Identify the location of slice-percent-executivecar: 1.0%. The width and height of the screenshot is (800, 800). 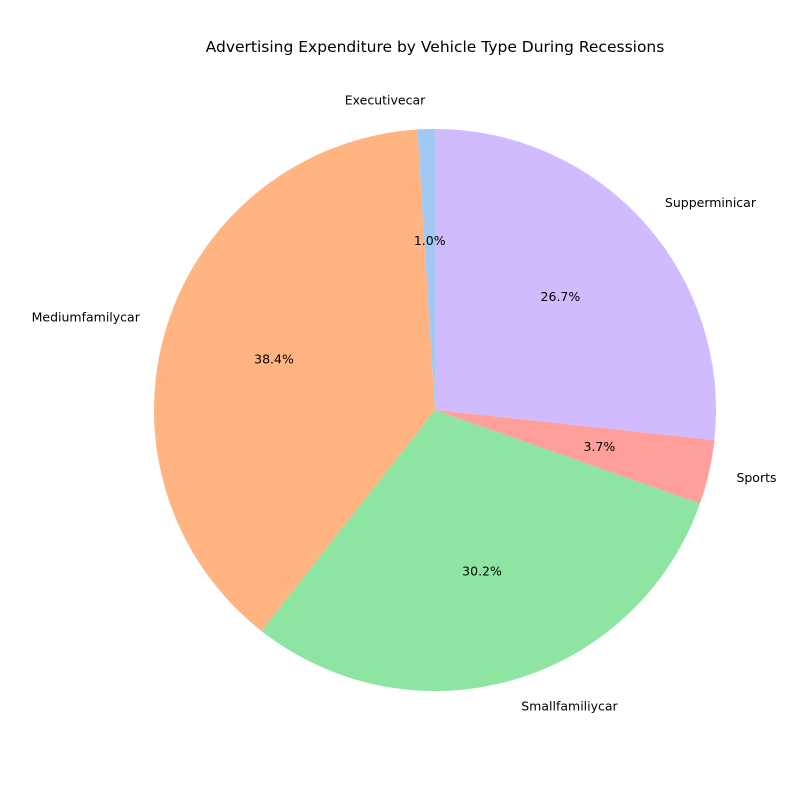
(430, 240).